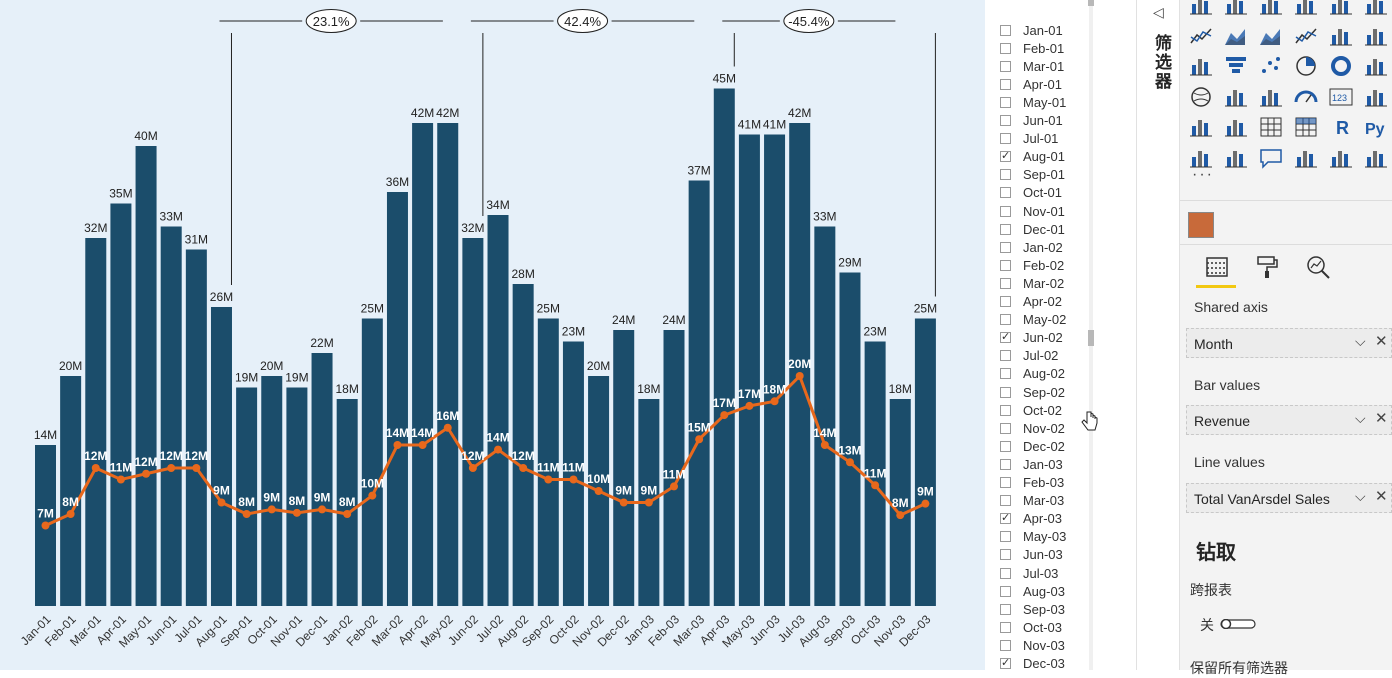  What do you see at coordinates (1306, 127) in the screenshot?
I see `matrix-icon` at bounding box center [1306, 127].